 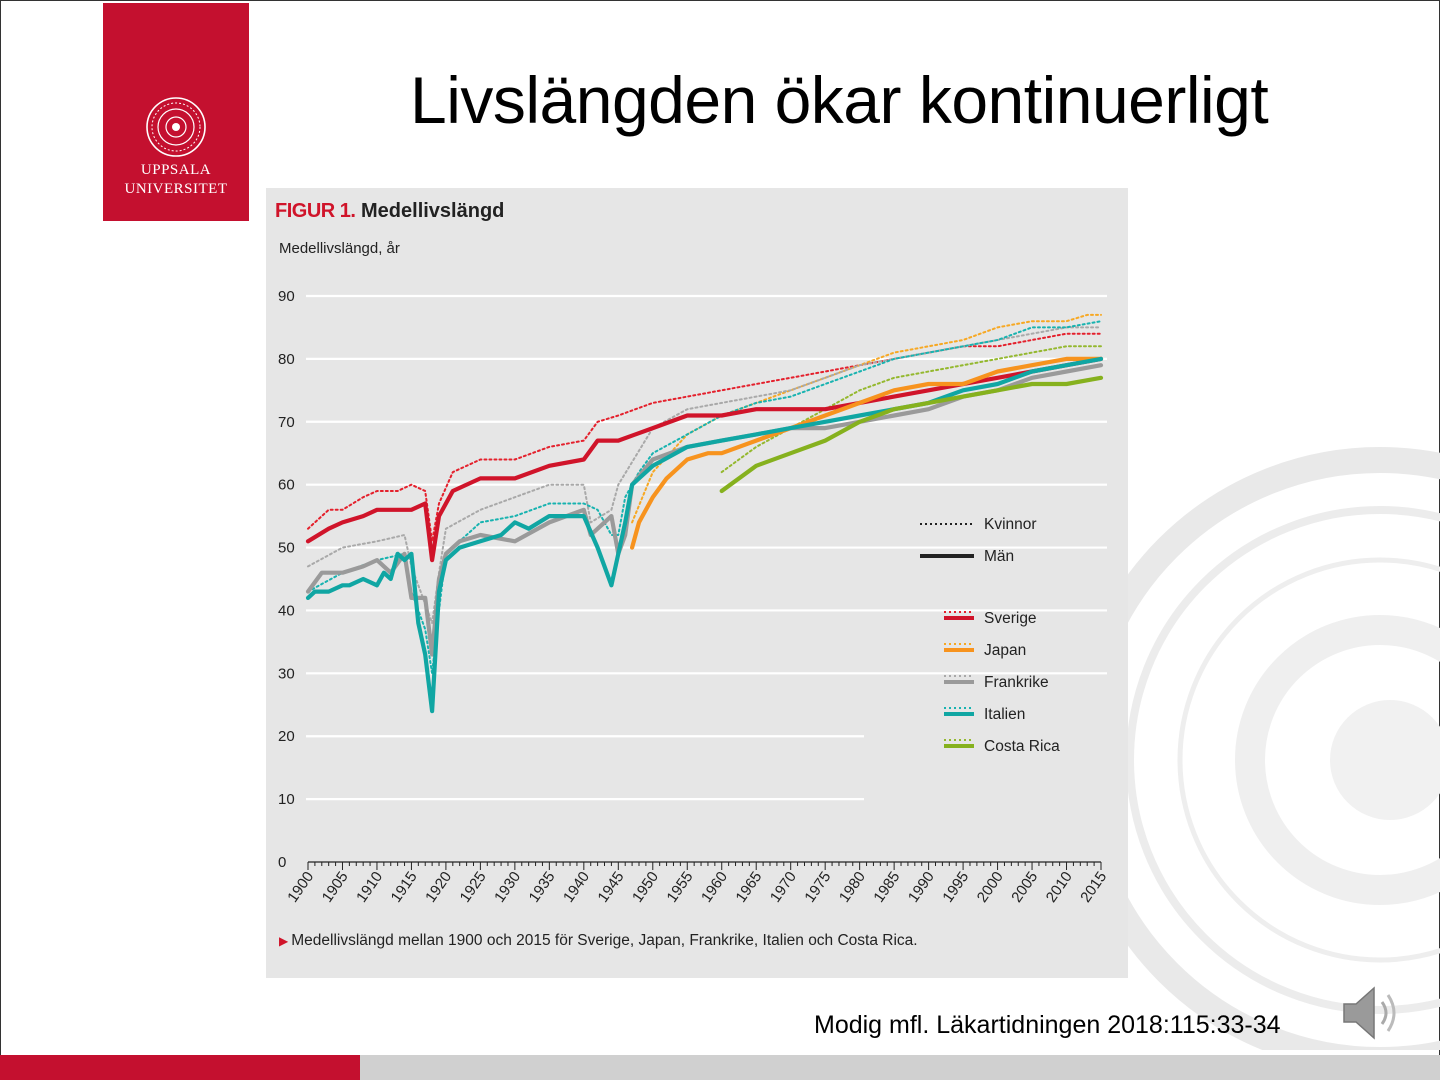 I want to click on x-tick-label: 2000, so click(x=990, y=887).